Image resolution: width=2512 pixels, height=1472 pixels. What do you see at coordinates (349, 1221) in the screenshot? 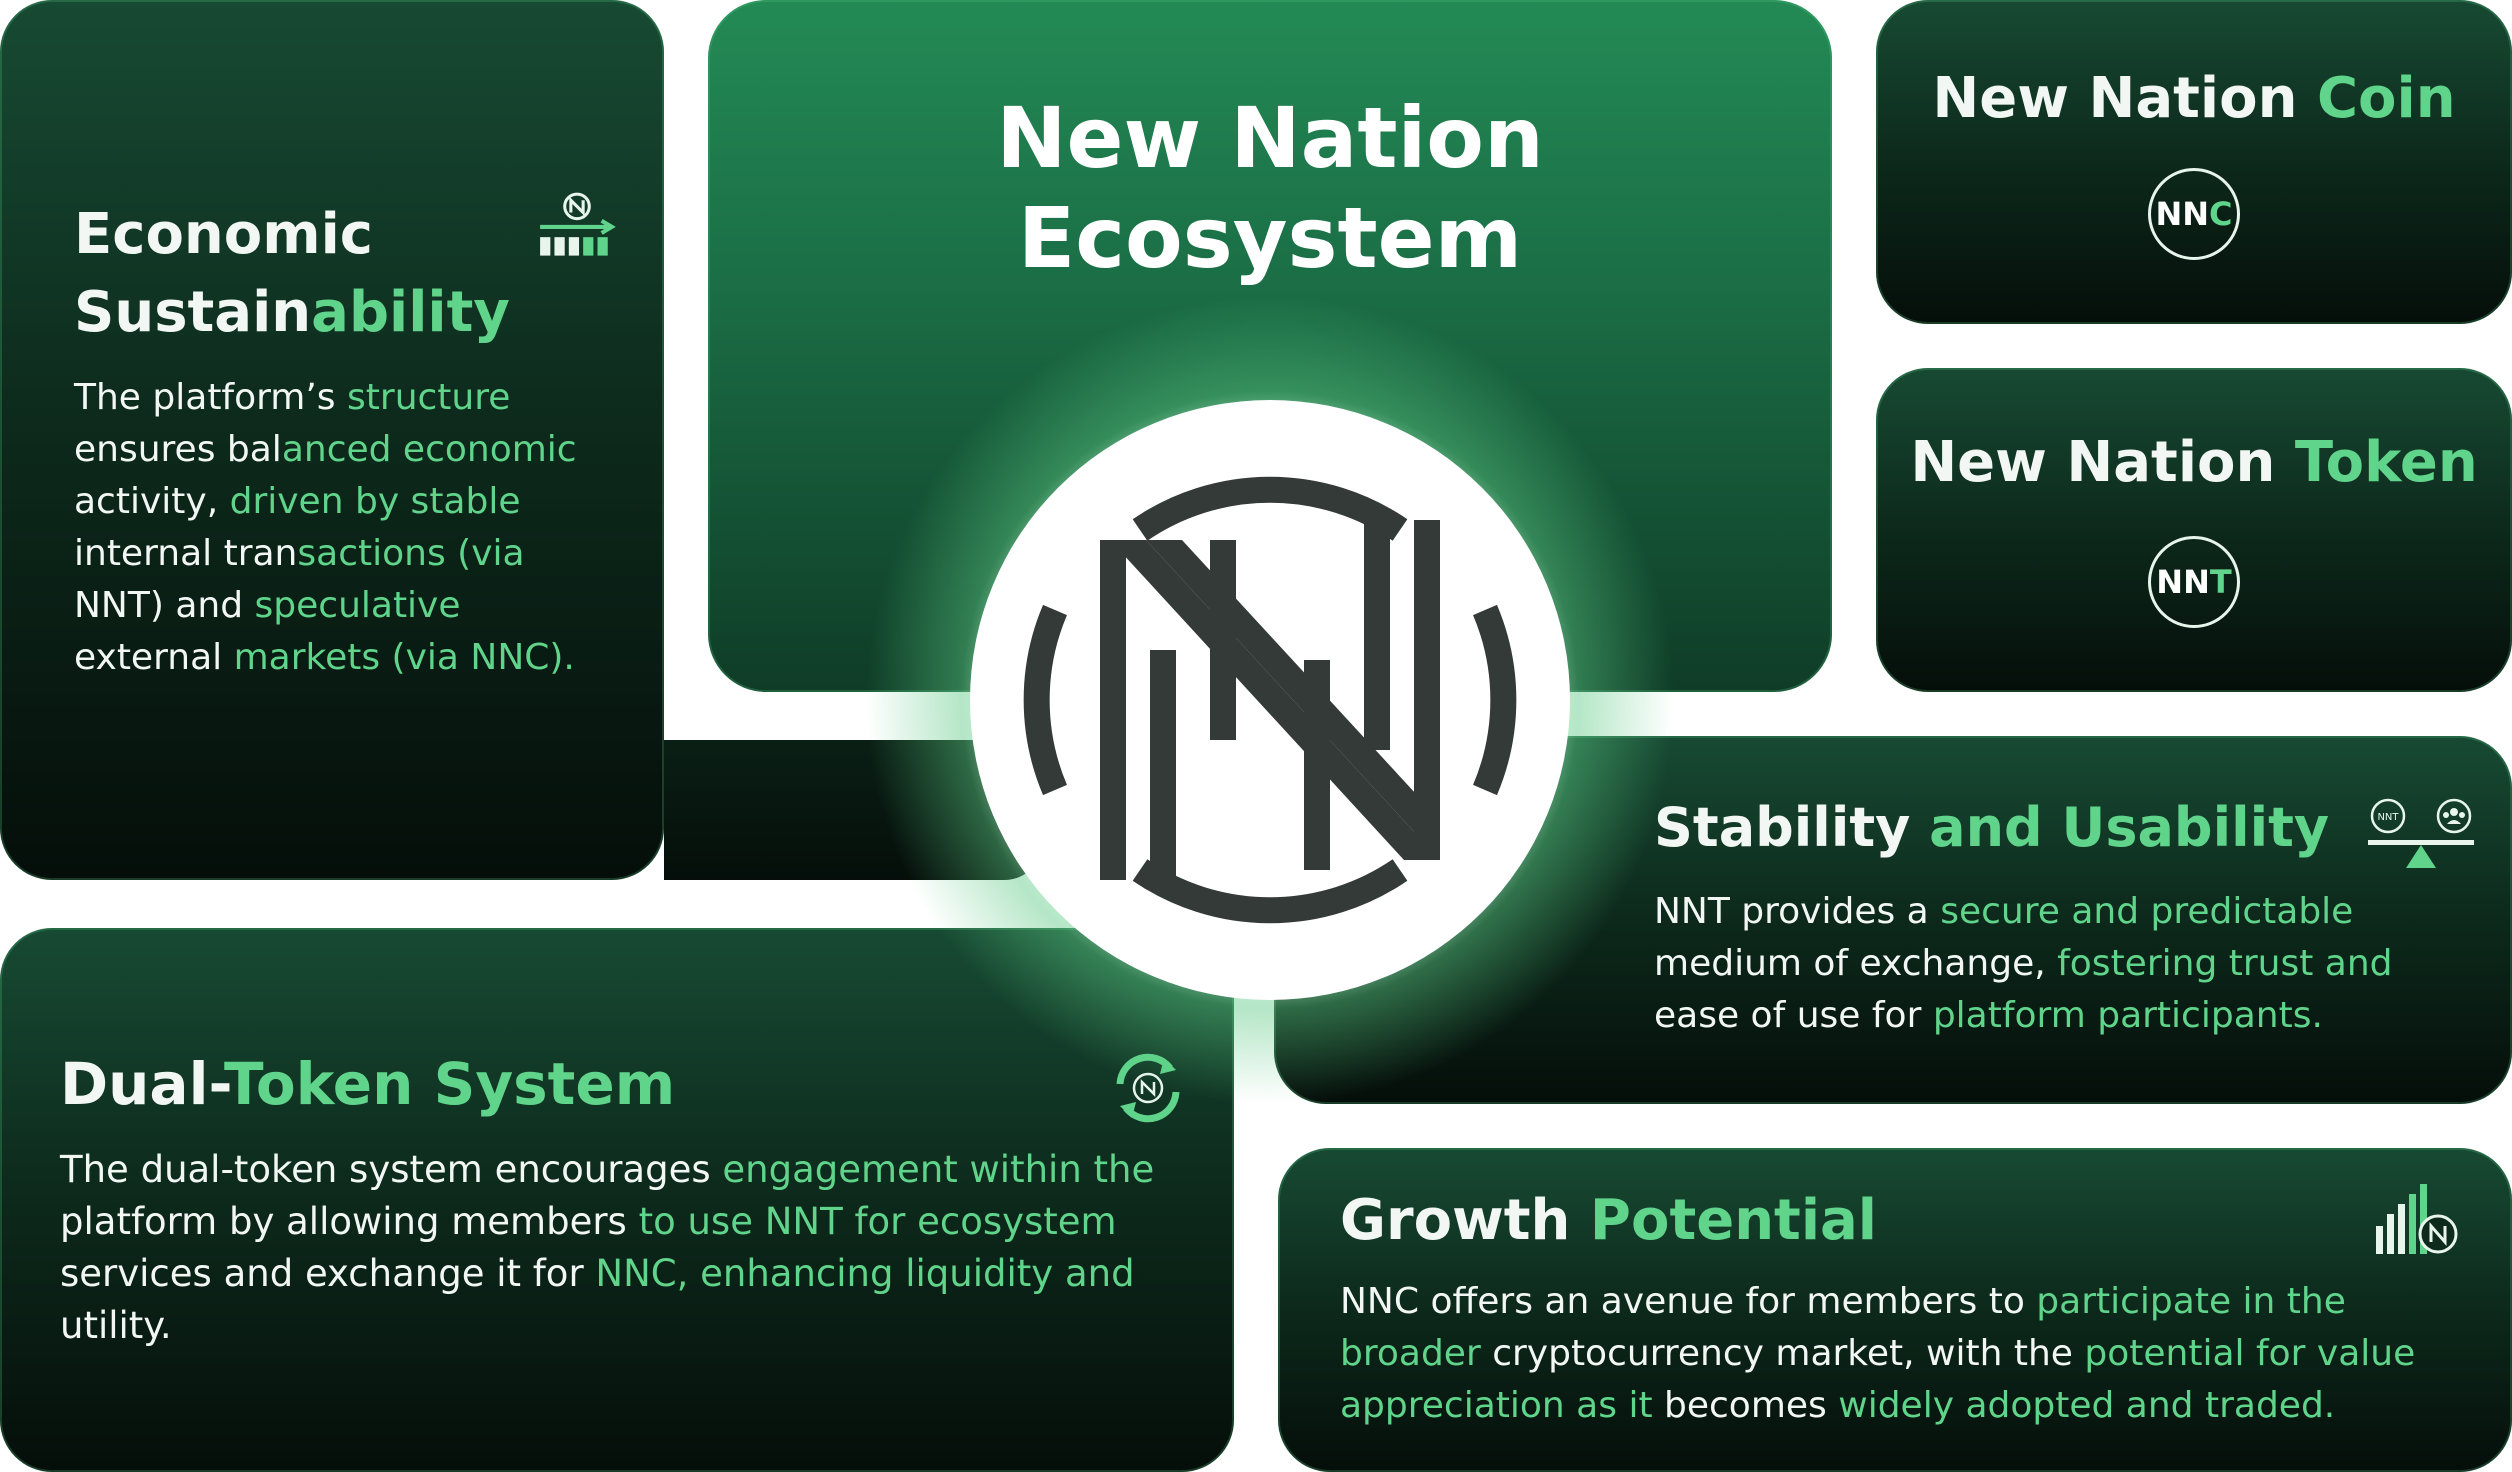
I see `dual-text-segment: platform by allowing members` at bounding box center [349, 1221].